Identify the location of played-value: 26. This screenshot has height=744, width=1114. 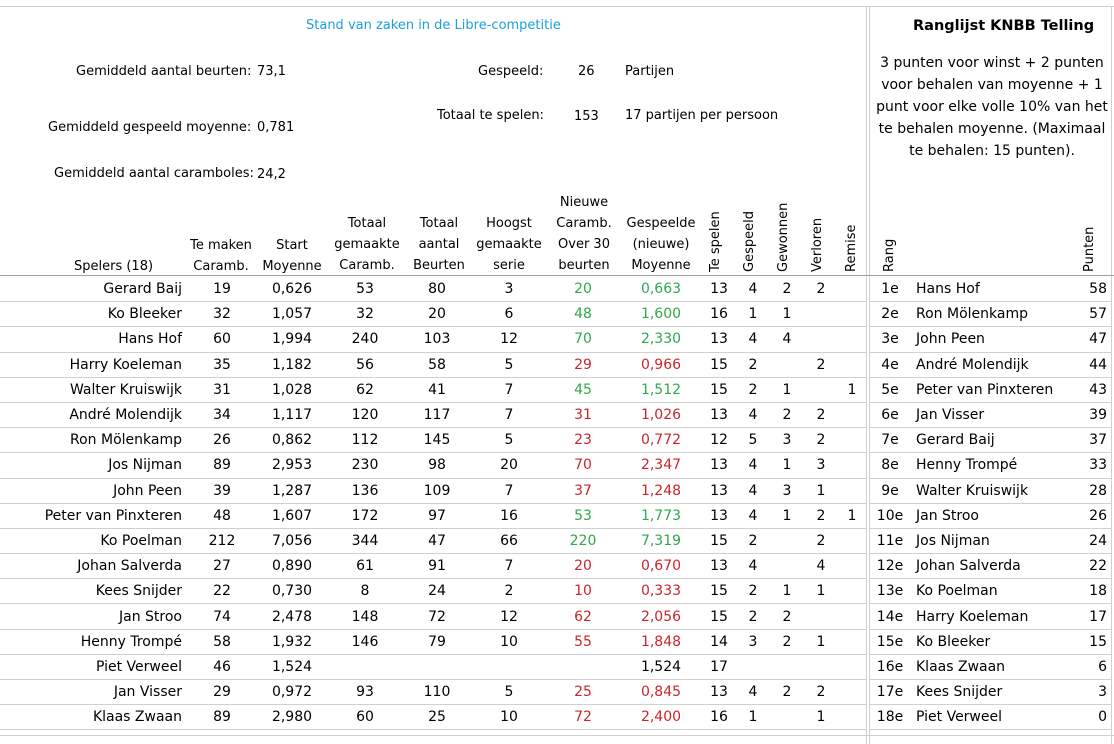
(586, 71).